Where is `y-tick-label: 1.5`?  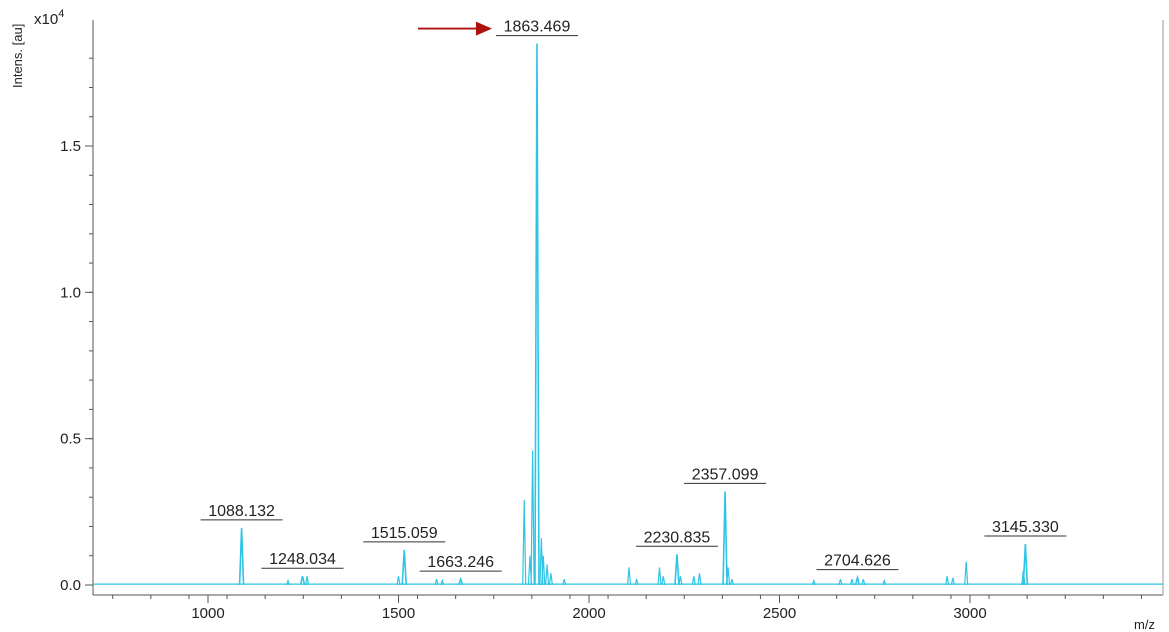
y-tick-label: 1.5 is located at coordinates (70, 146).